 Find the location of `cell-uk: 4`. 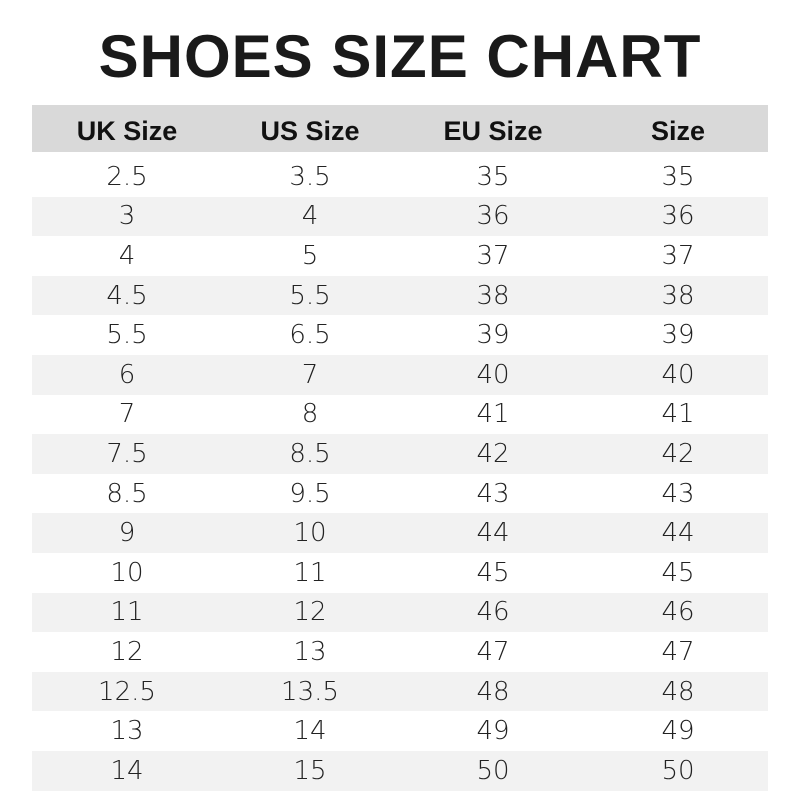

cell-uk: 4 is located at coordinates (127, 255).